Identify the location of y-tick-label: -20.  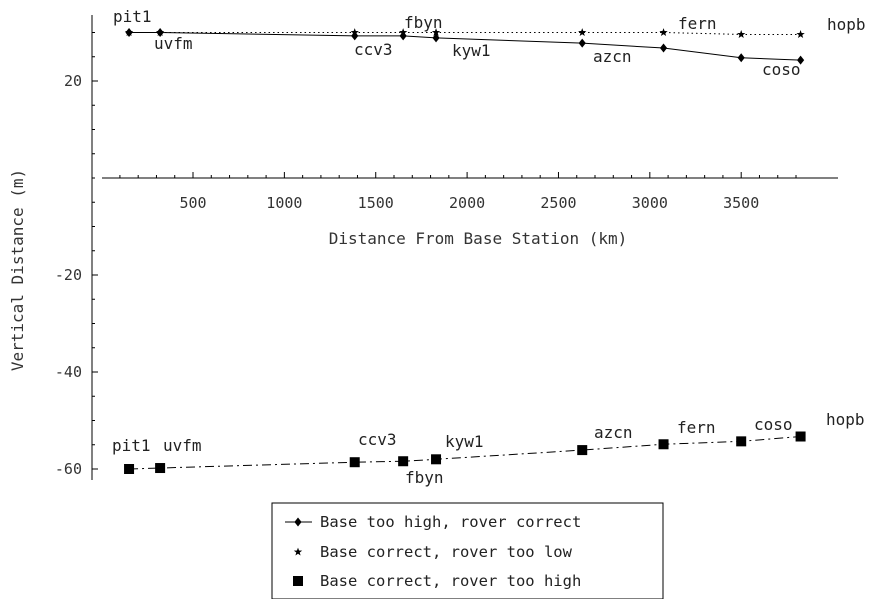
(68, 275).